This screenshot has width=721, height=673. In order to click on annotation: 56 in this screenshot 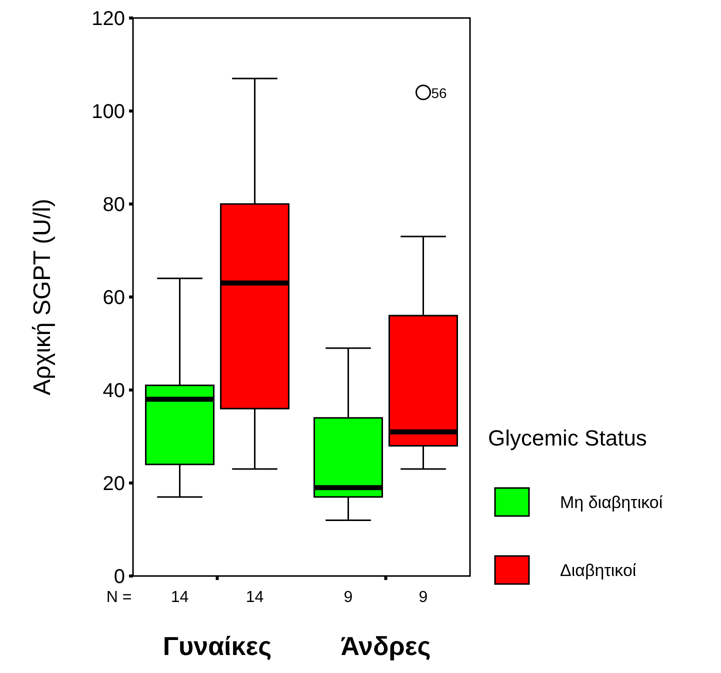, I will do `click(439, 93)`.